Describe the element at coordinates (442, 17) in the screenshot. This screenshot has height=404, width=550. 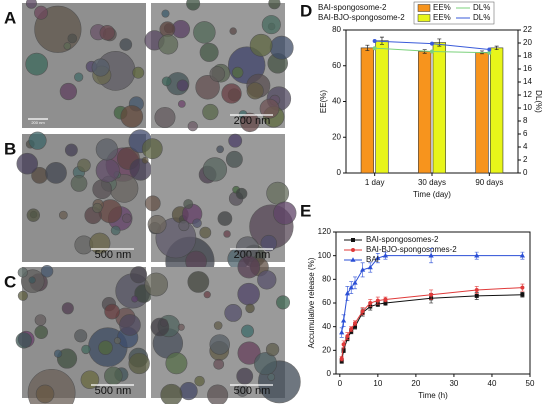
I see `legend-label: EE%` at that location.